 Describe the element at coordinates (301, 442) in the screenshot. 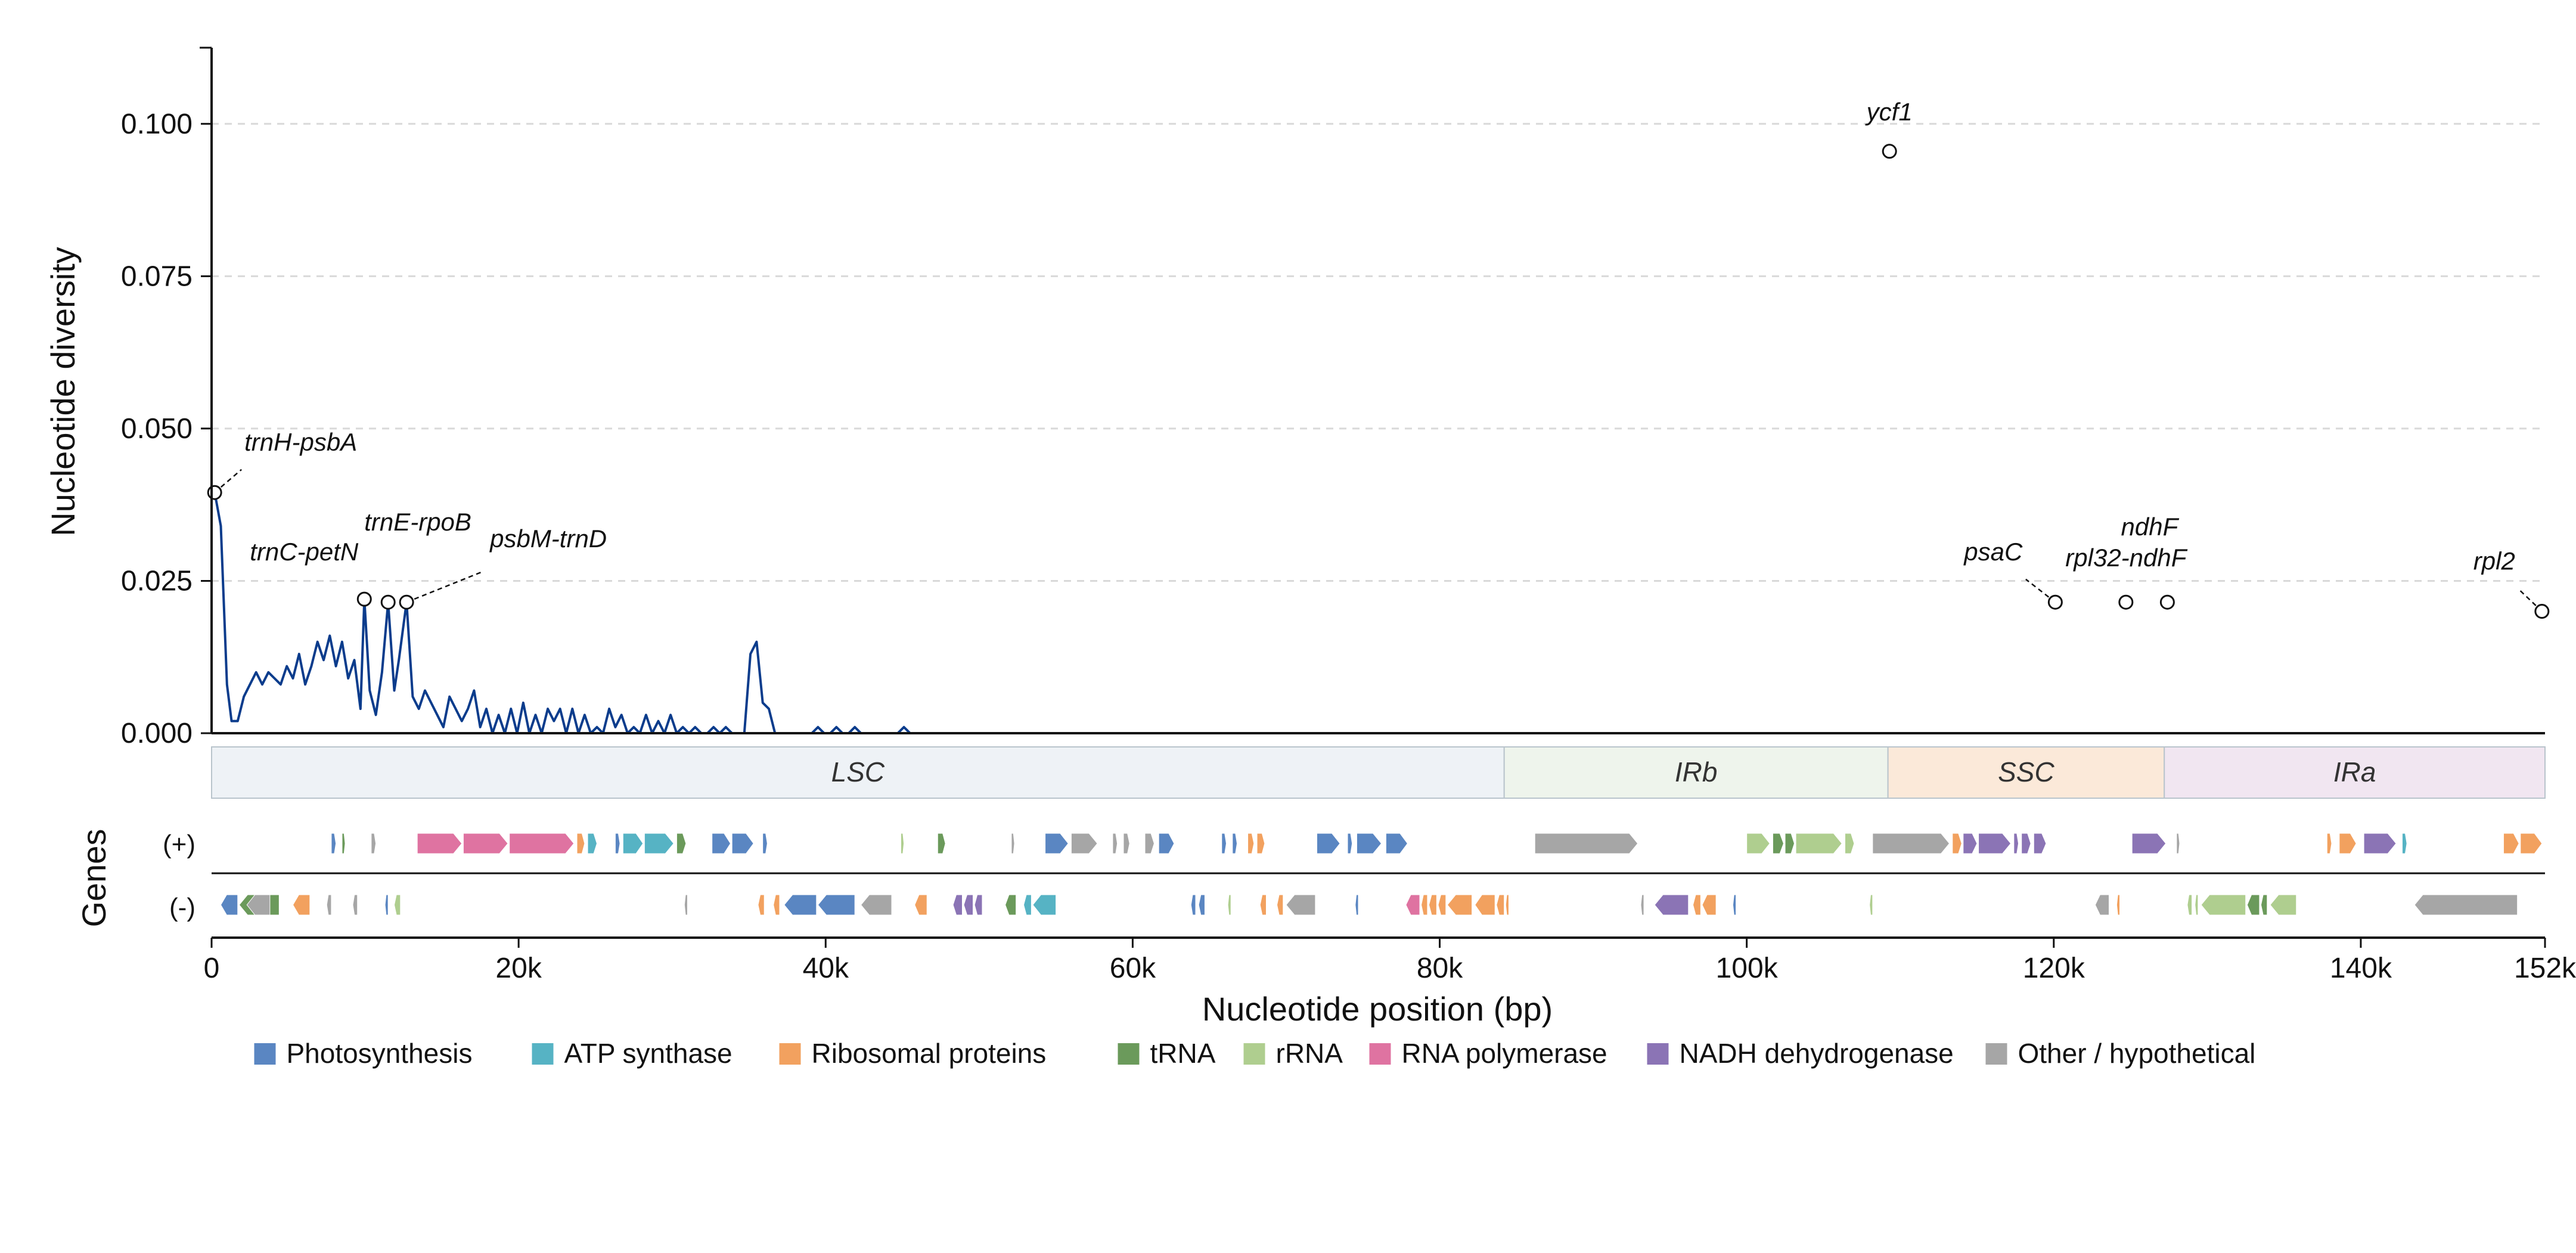

I see `peak-label: trnH-psbA` at that location.